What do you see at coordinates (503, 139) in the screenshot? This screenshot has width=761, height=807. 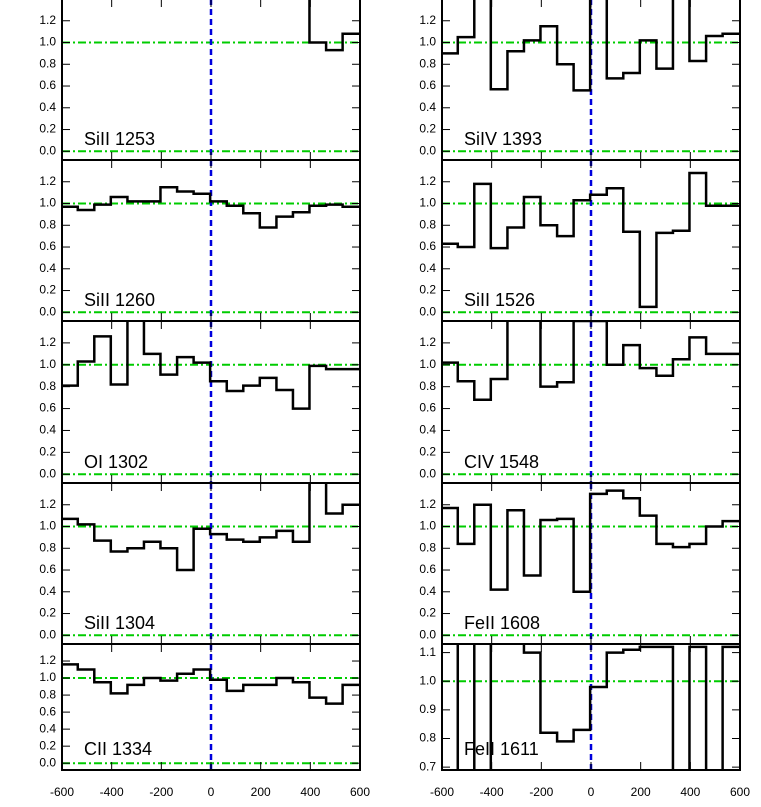 I see `panel-label: SiIV 1393` at bounding box center [503, 139].